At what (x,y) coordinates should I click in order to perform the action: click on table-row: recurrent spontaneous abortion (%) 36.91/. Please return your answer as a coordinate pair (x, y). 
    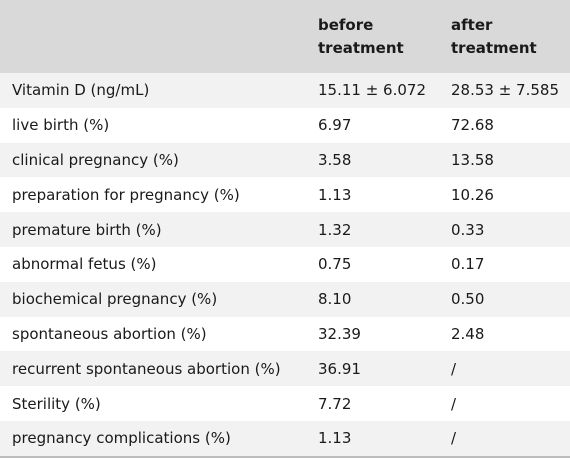
    Looking at the image, I should click on (285, 369).